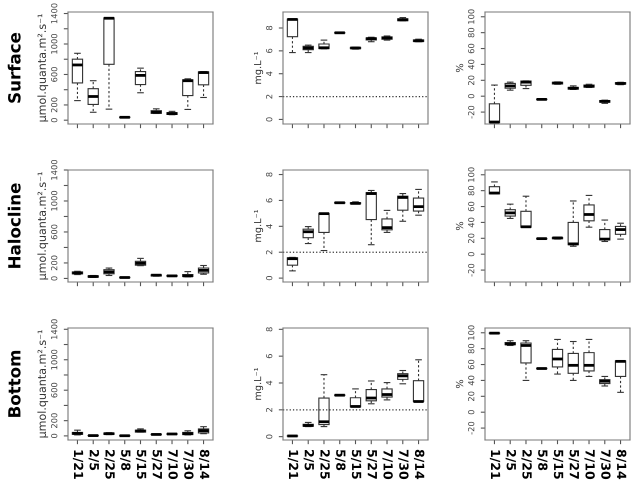 The height and width of the screenshot is (496, 635). Describe the element at coordinates (14, 225) in the screenshot. I see `text: Halocline` at that location.